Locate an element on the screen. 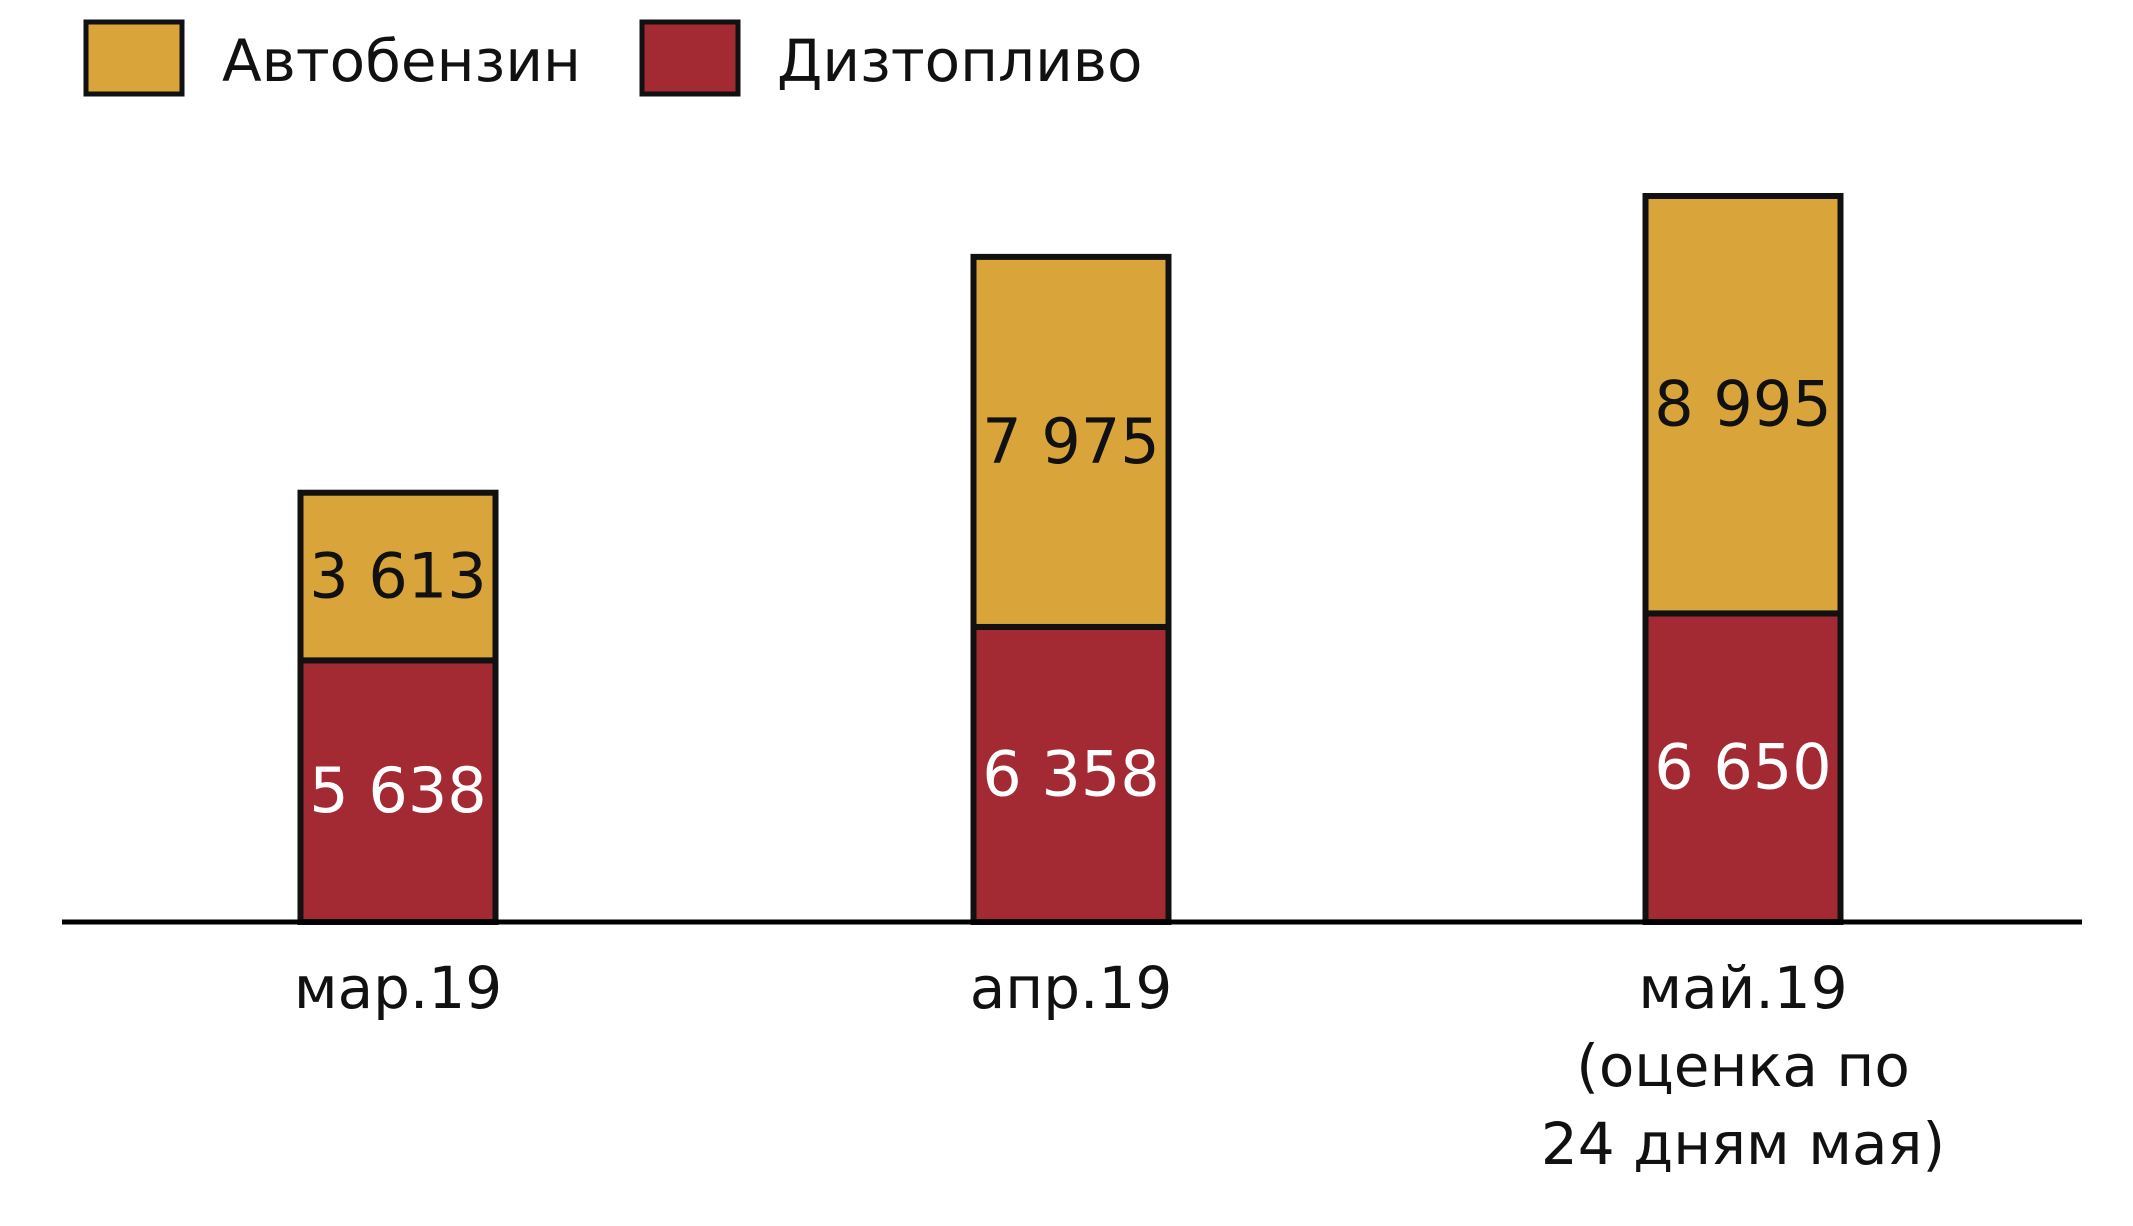 The height and width of the screenshot is (1226, 2133). category-label-3: май.19 (оценка по 24 дням мая) is located at coordinates (1743, 1066).